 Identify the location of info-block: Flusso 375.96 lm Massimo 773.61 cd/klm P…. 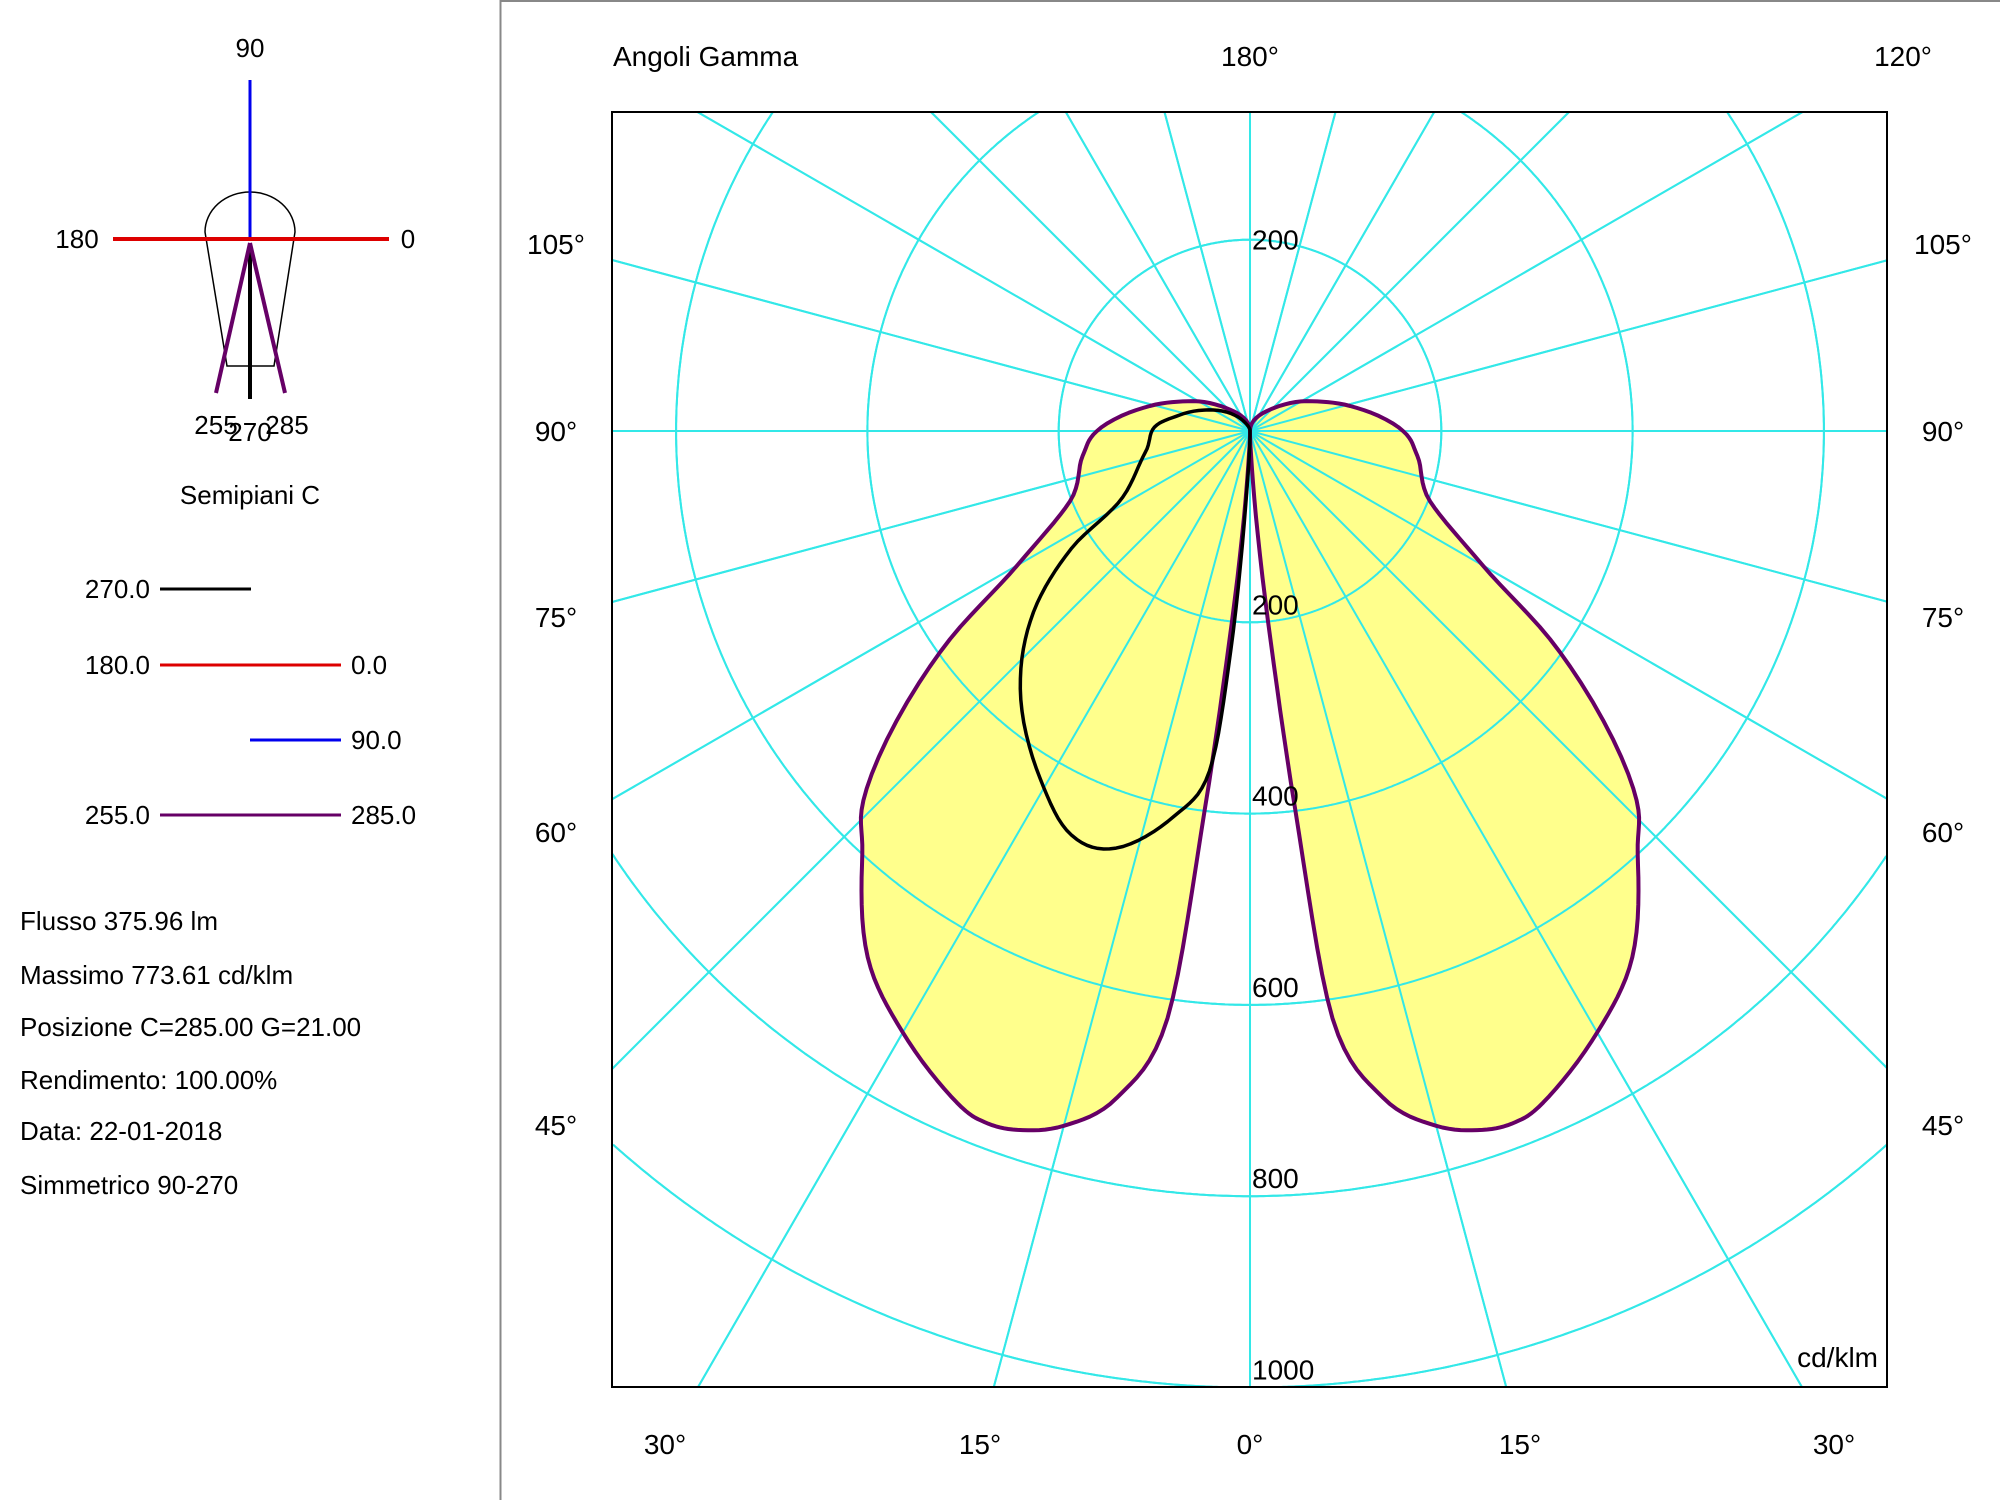
(190, 1053).